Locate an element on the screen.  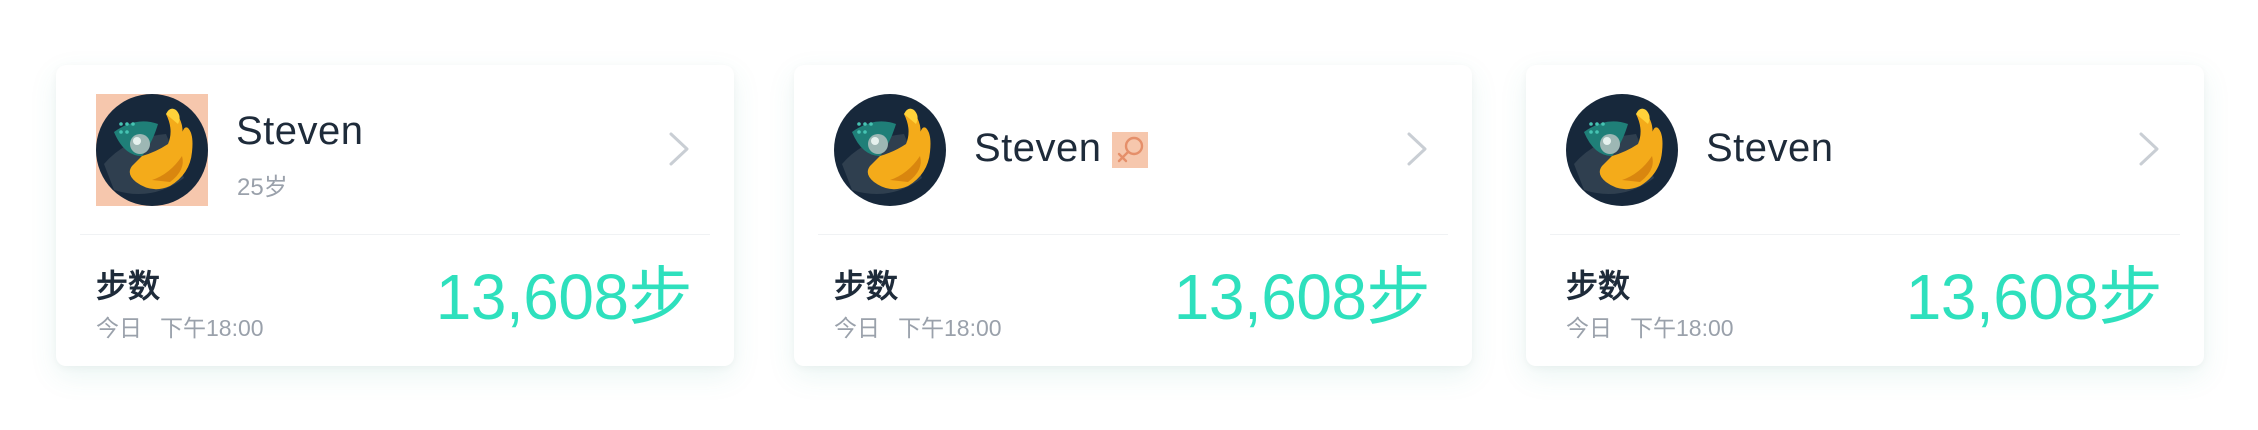
user-age: 25岁 is located at coordinates (262, 187).